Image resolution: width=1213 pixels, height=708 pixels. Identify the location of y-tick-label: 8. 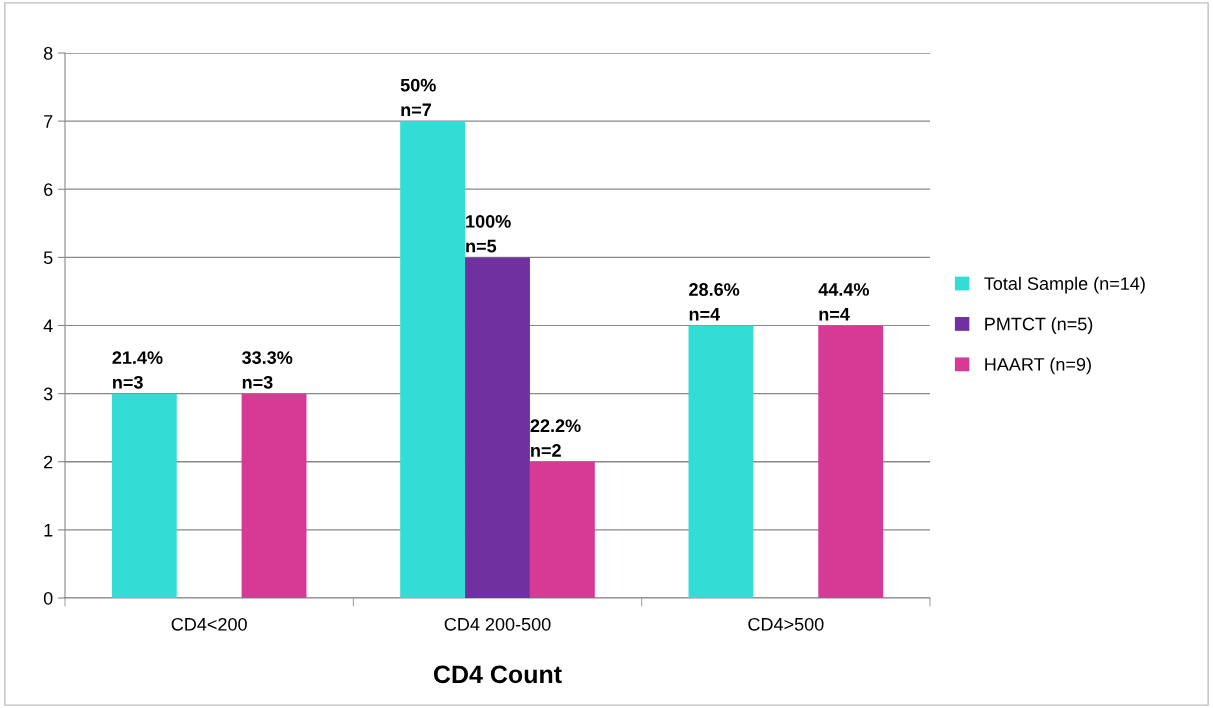
(48, 53).